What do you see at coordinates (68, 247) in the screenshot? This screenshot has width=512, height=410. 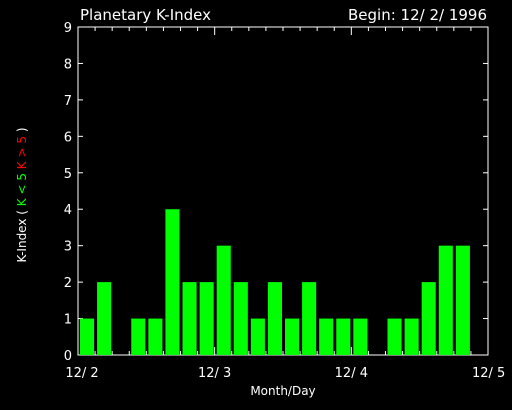 I see `y-tick-label: 3` at bounding box center [68, 247].